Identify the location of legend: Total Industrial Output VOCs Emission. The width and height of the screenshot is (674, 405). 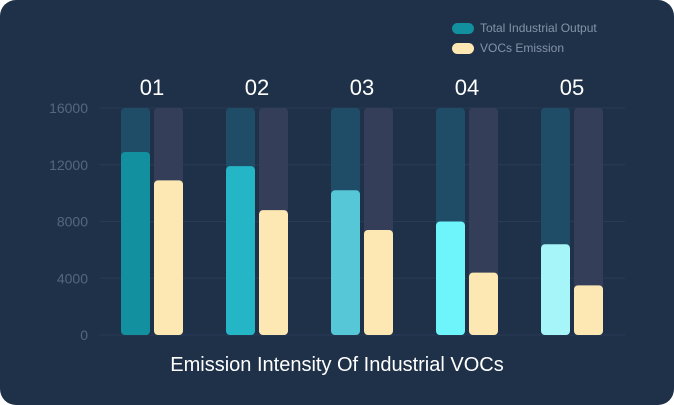
(524, 38).